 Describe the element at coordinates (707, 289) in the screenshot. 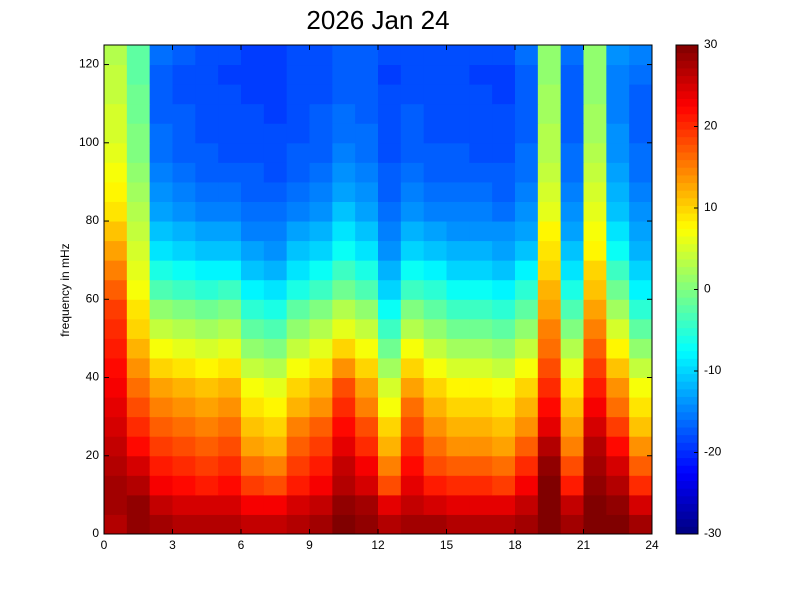

I see `colorbar-tick-label: 0` at that location.